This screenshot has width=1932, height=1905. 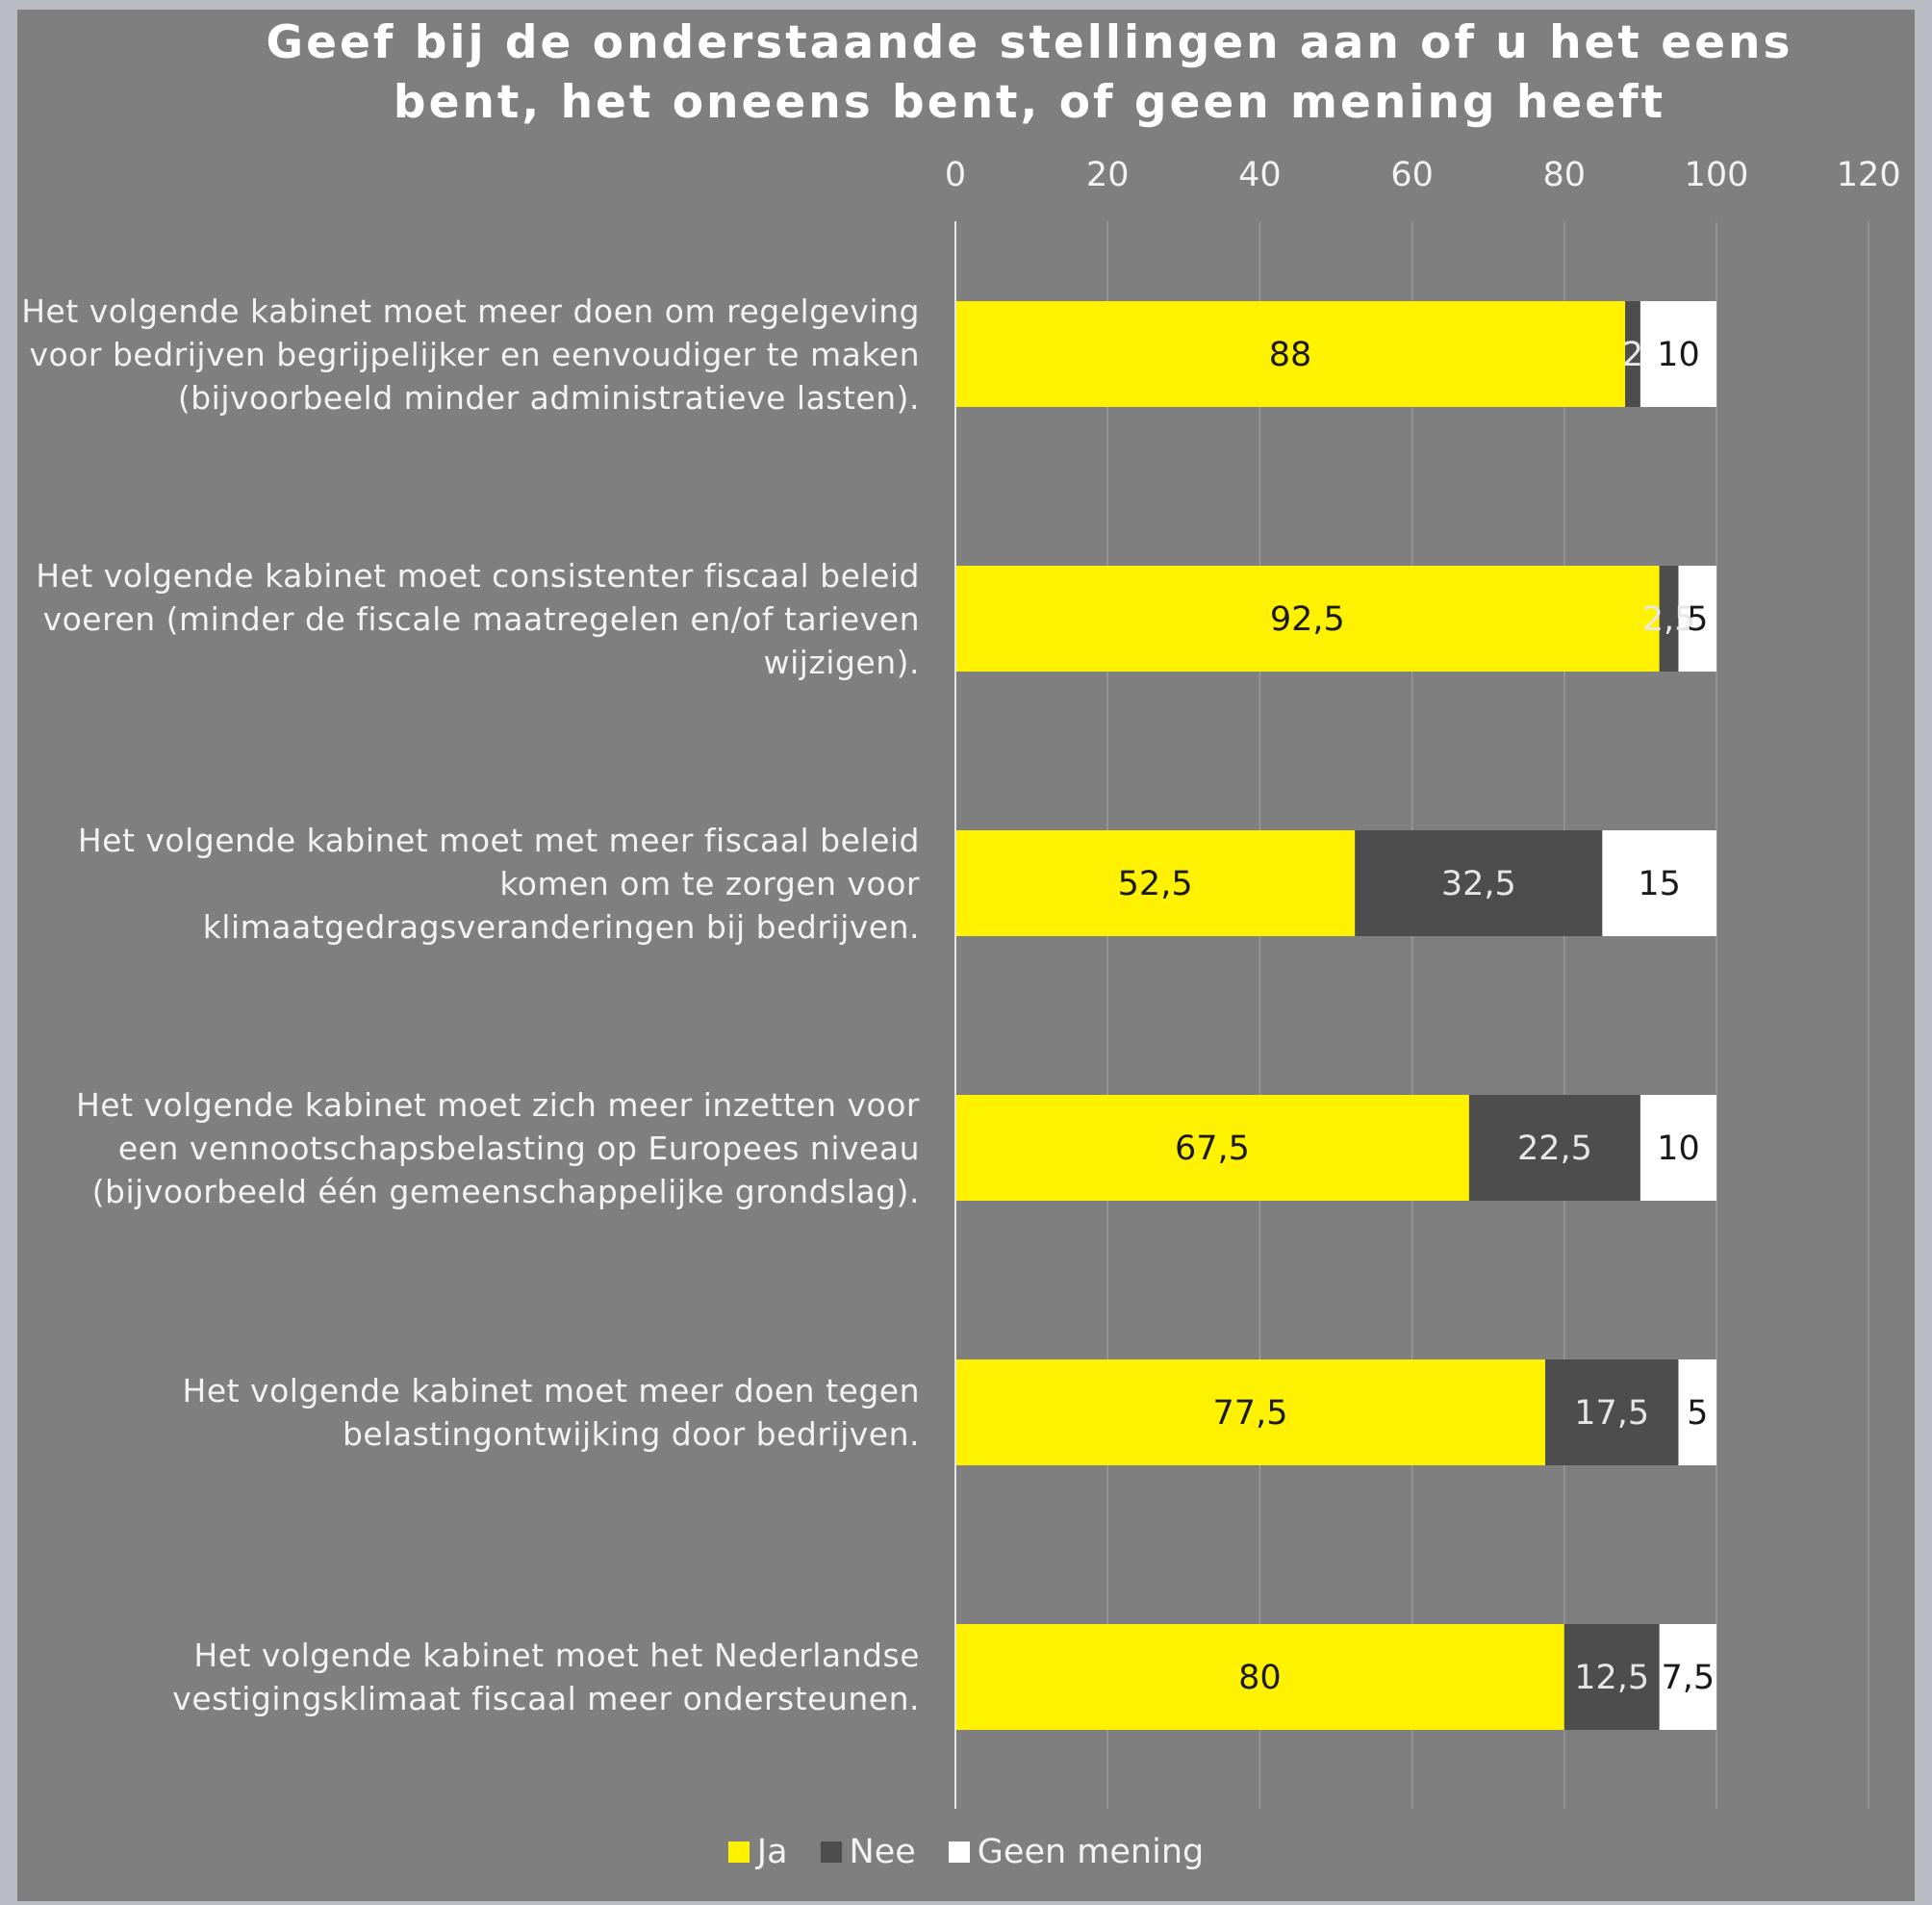 I want to click on x-tick-label: 0, so click(x=955, y=175).